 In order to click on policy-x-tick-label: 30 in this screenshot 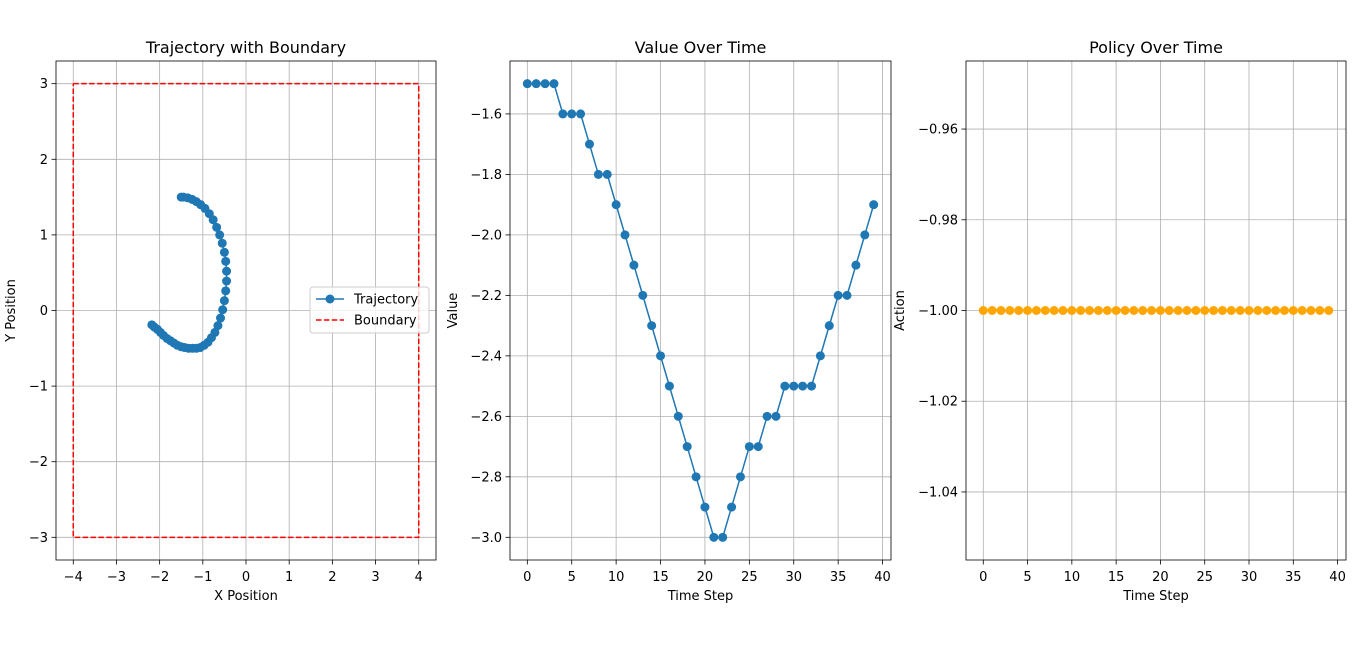, I will do `click(1249, 577)`.